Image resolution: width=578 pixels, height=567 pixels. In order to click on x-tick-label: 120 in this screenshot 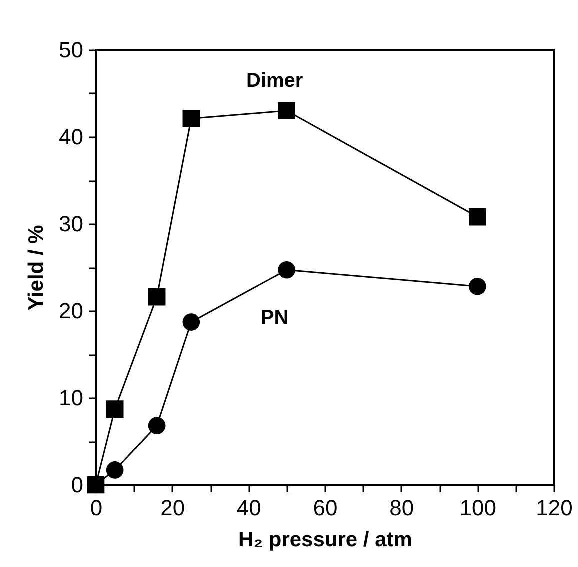, I will do `click(554, 508)`.